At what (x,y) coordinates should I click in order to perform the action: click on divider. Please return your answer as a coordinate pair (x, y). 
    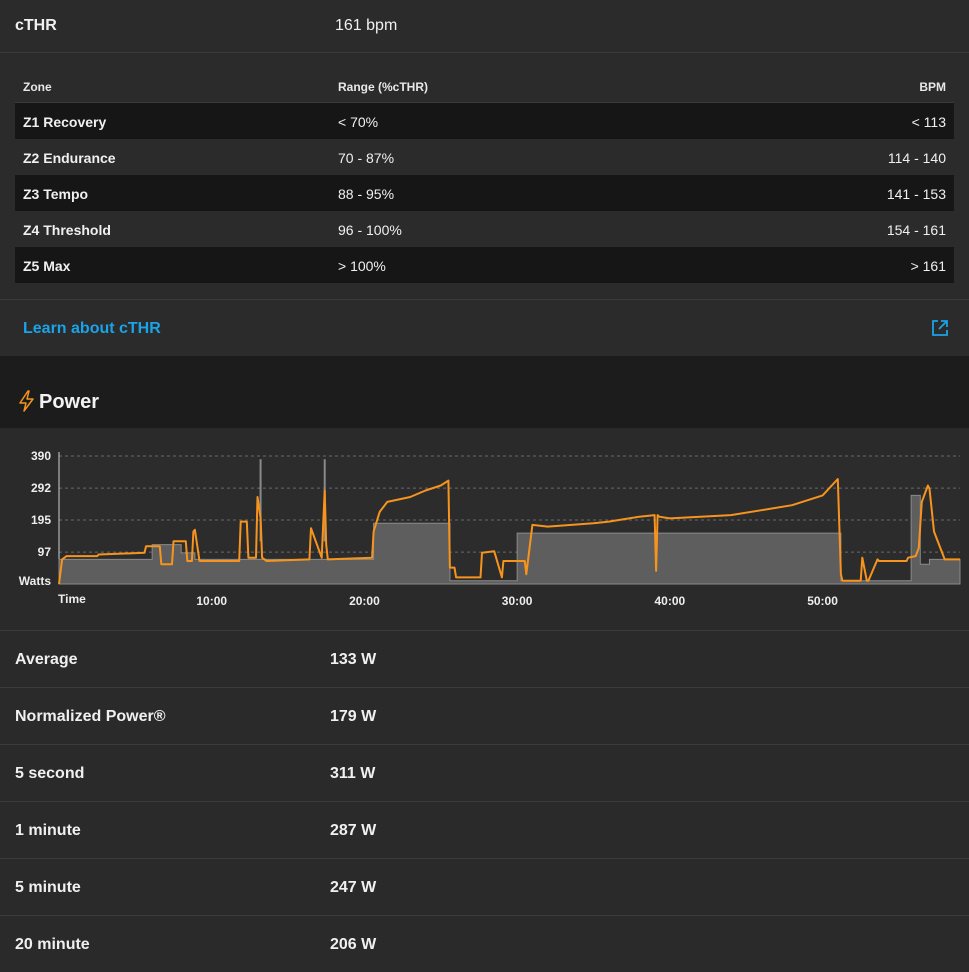
    Looking at the image, I should click on (484, 299).